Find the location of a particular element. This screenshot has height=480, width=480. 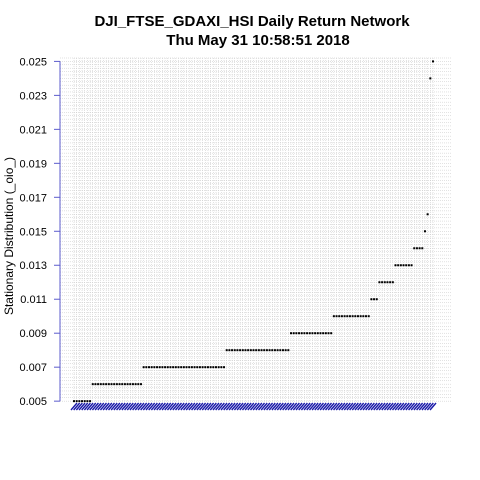

y-tick-label: 0.015 is located at coordinates (33, 232).